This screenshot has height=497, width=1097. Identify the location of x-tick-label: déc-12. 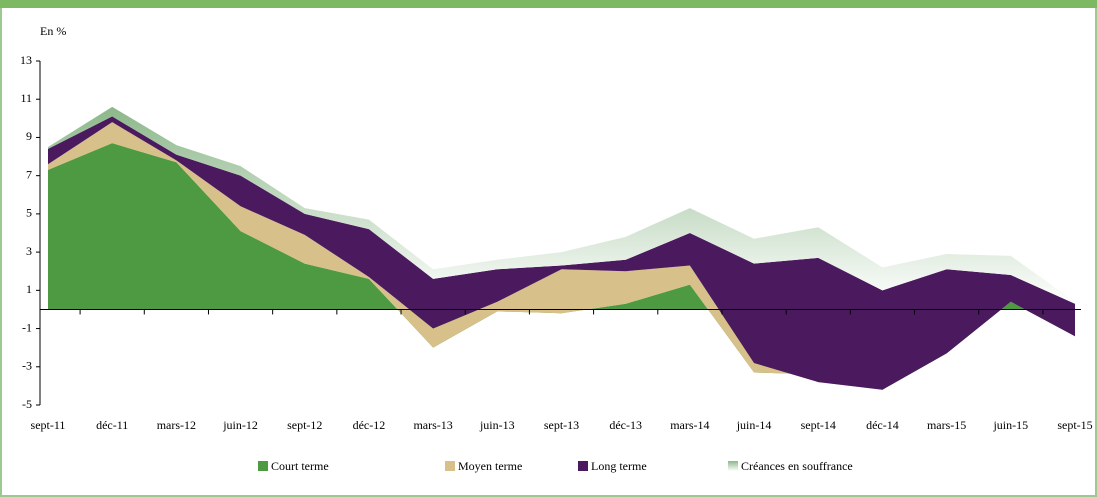
(369, 425).